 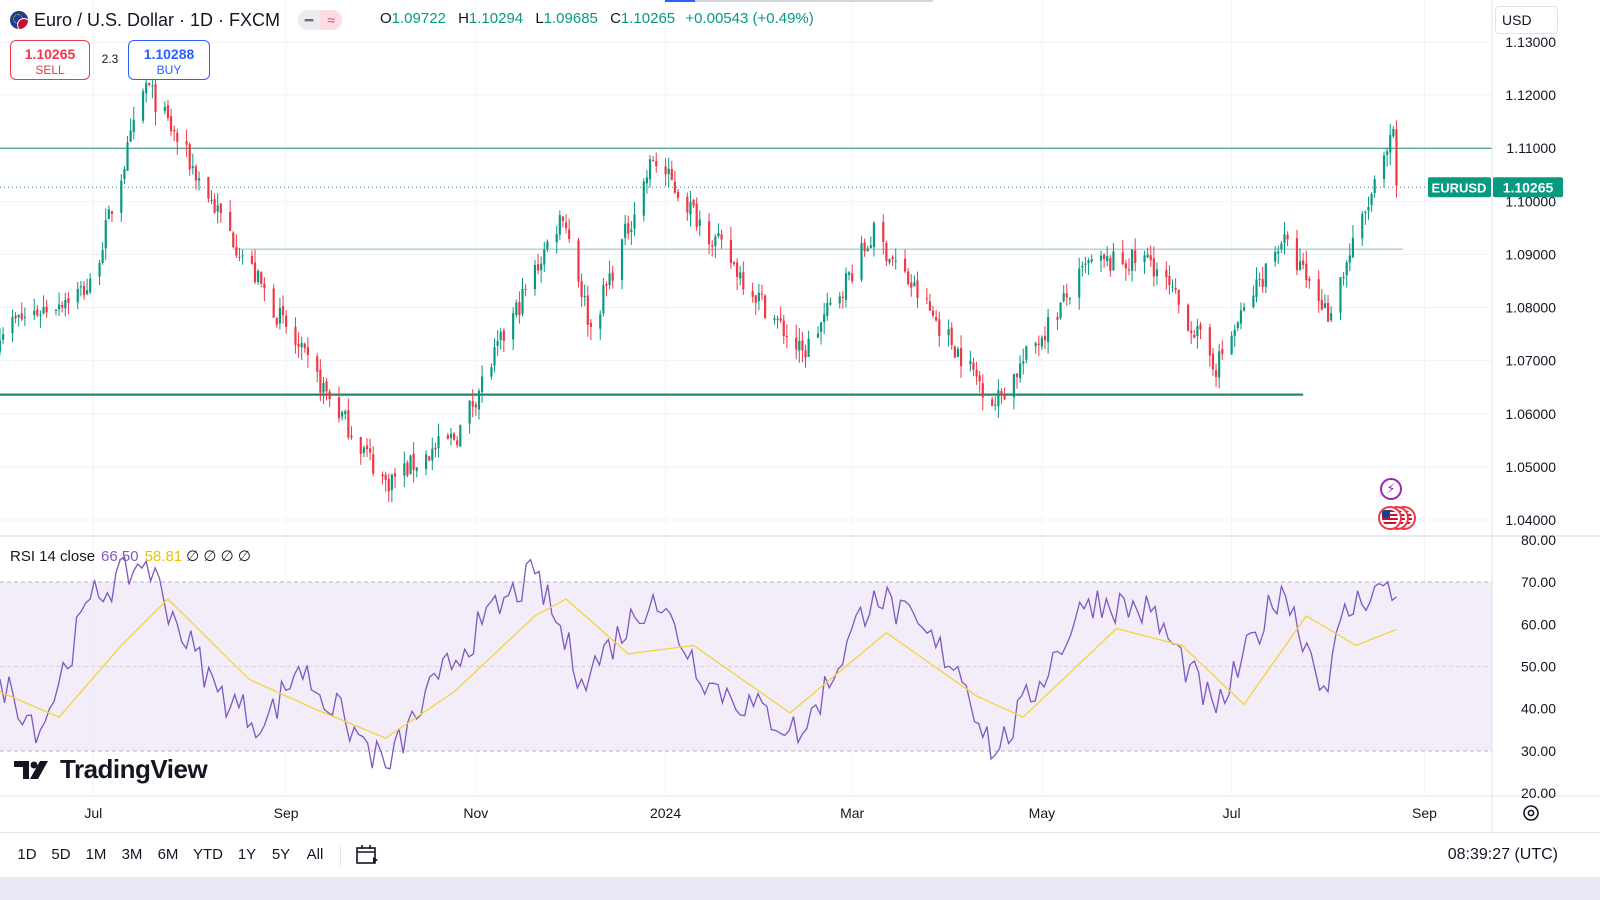 I want to click on symbol-title: Euro / U.S. Dollar · 1D · FXCM, so click(x=157, y=19).